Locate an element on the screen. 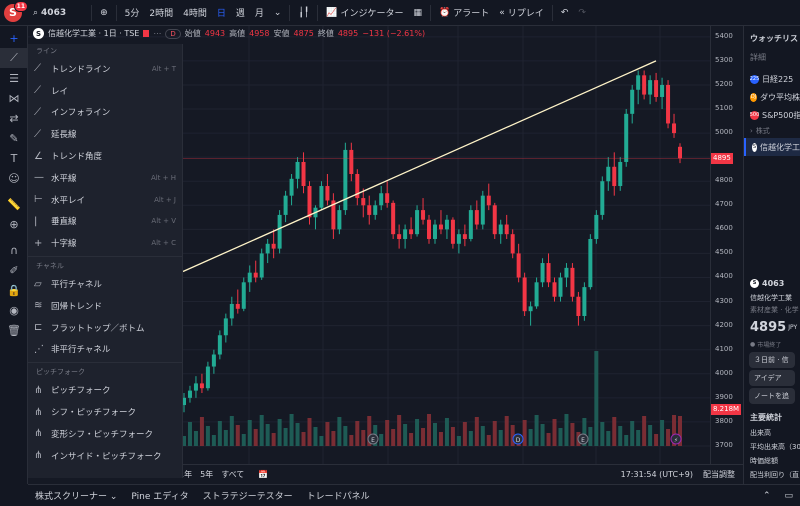  menu-item: ∠ トレンド角度 is located at coordinates (105, 156).